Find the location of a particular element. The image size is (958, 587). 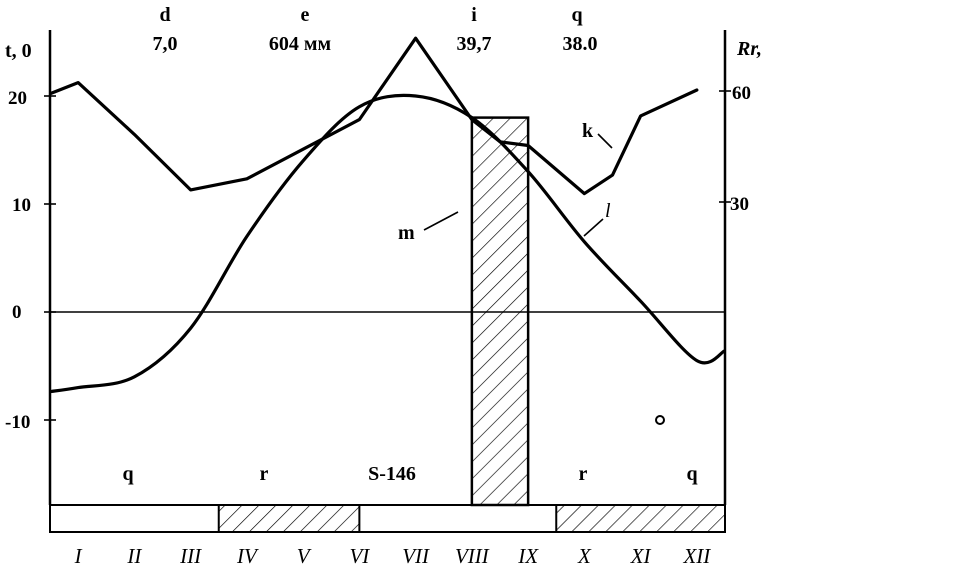

leader-k is located at coordinates (605, 141).